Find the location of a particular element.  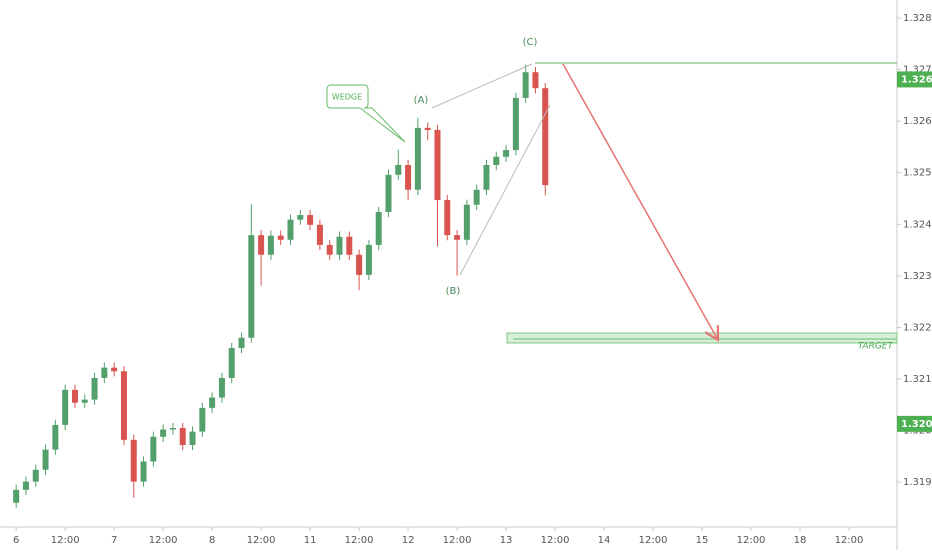

wedge-lower is located at coordinates (505, 190).